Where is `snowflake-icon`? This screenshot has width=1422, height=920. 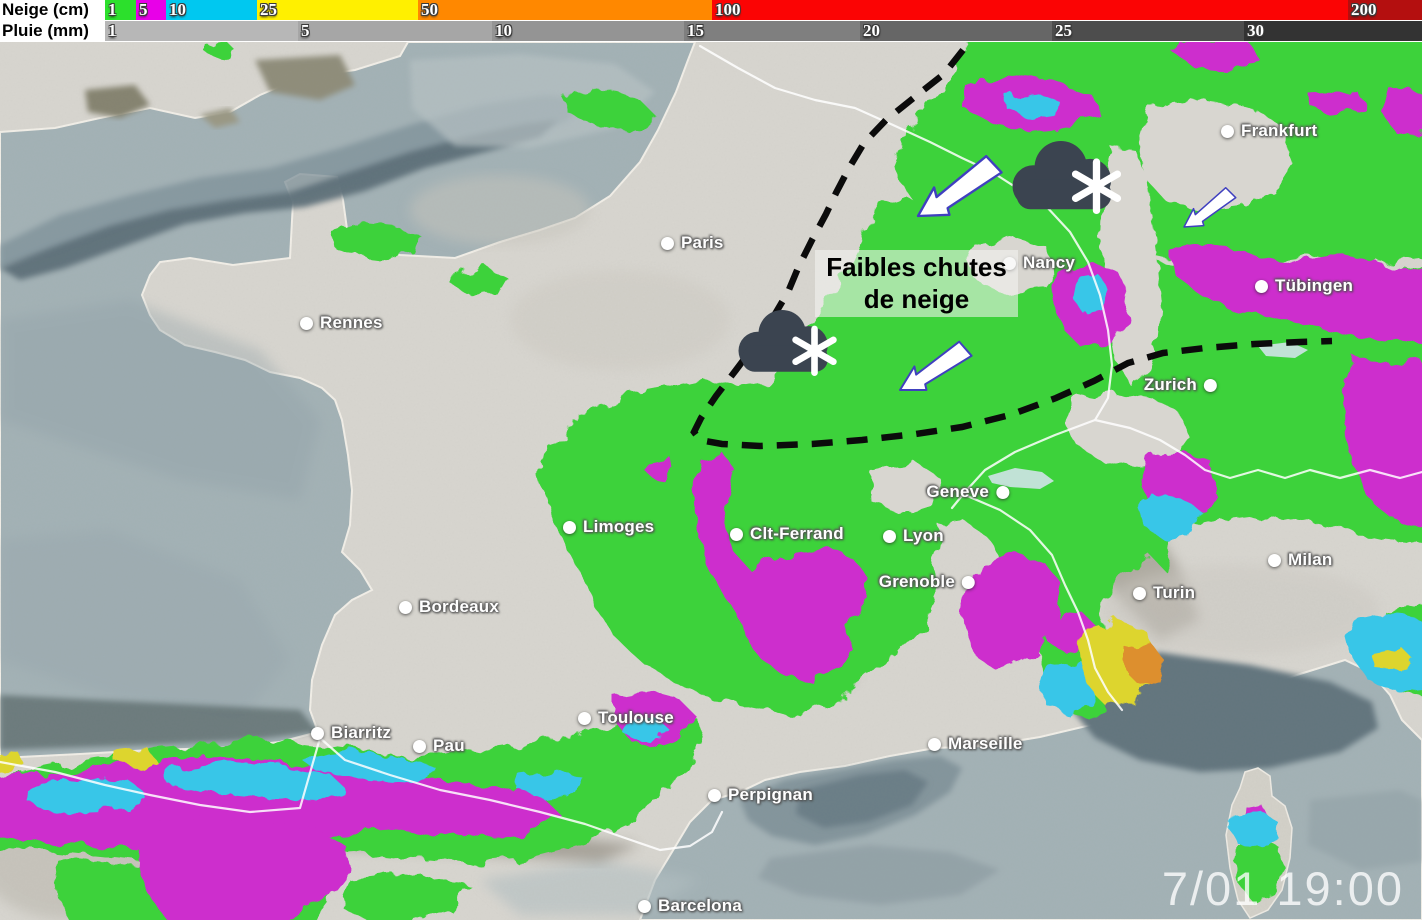 snowflake-icon is located at coordinates (814, 351).